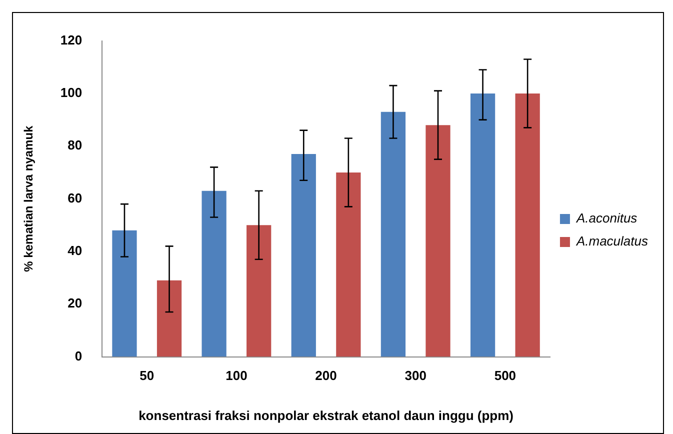 The height and width of the screenshot is (434, 673). Describe the element at coordinates (326, 376) in the screenshot. I see `x-tick-label: 200` at that location.